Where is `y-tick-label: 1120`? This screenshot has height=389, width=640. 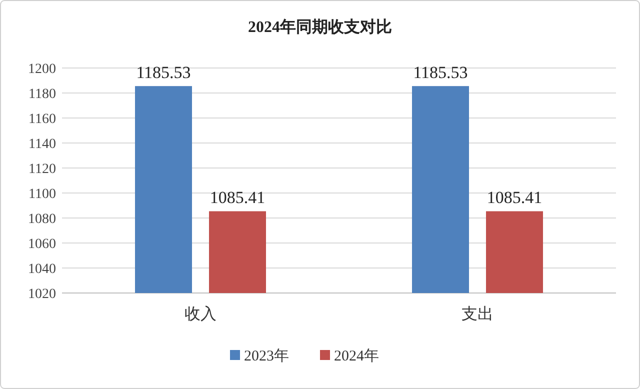 y-tick-label: 1120 is located at coordinates (42, 169).